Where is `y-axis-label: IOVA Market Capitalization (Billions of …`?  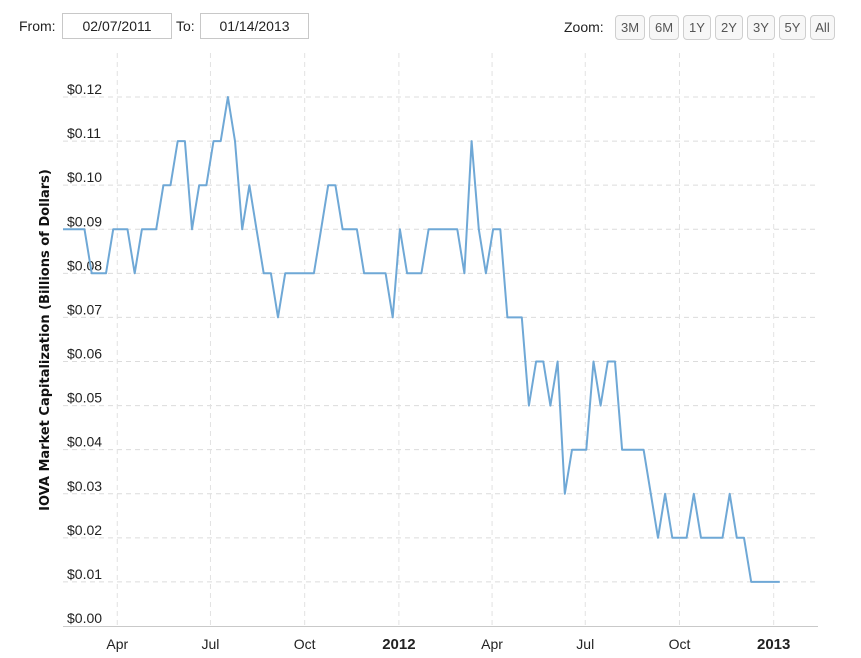 y-axis-label: IOVA Market Capitalization (Billions of … is located at coordinates (45, 340).